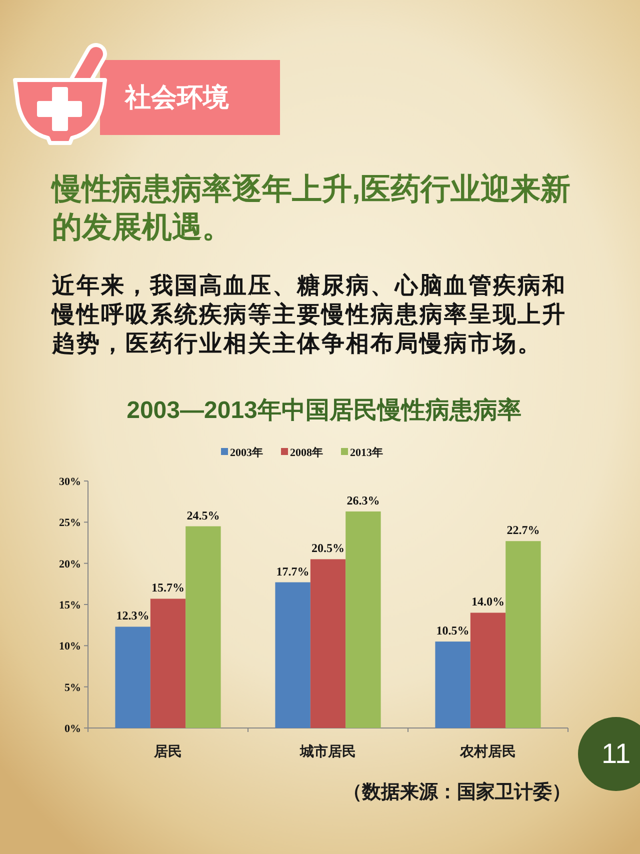 The image size is (640, 854). What do you see at coordinates (72, 688) in the screenshot?
I see `y-tick-label: 5%` at bounding box center [72, 688].